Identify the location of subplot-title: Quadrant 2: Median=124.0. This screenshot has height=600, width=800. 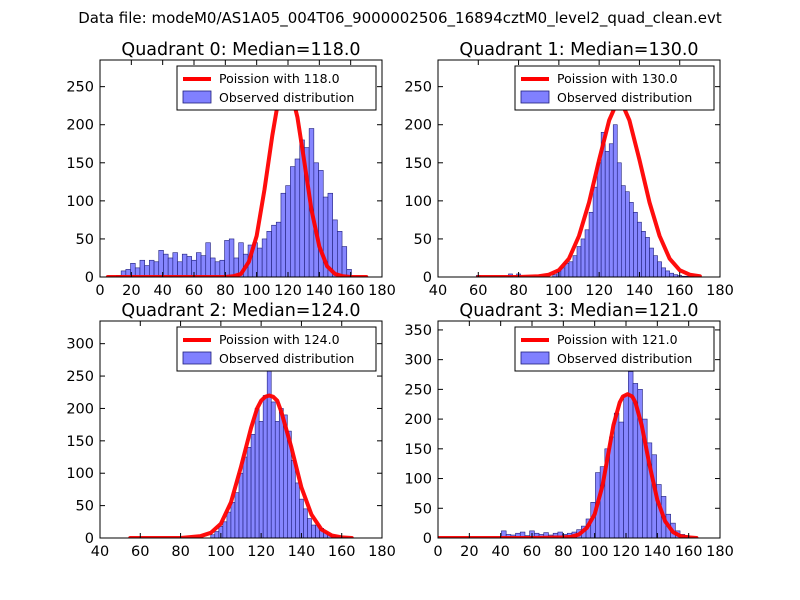
(240, 311).